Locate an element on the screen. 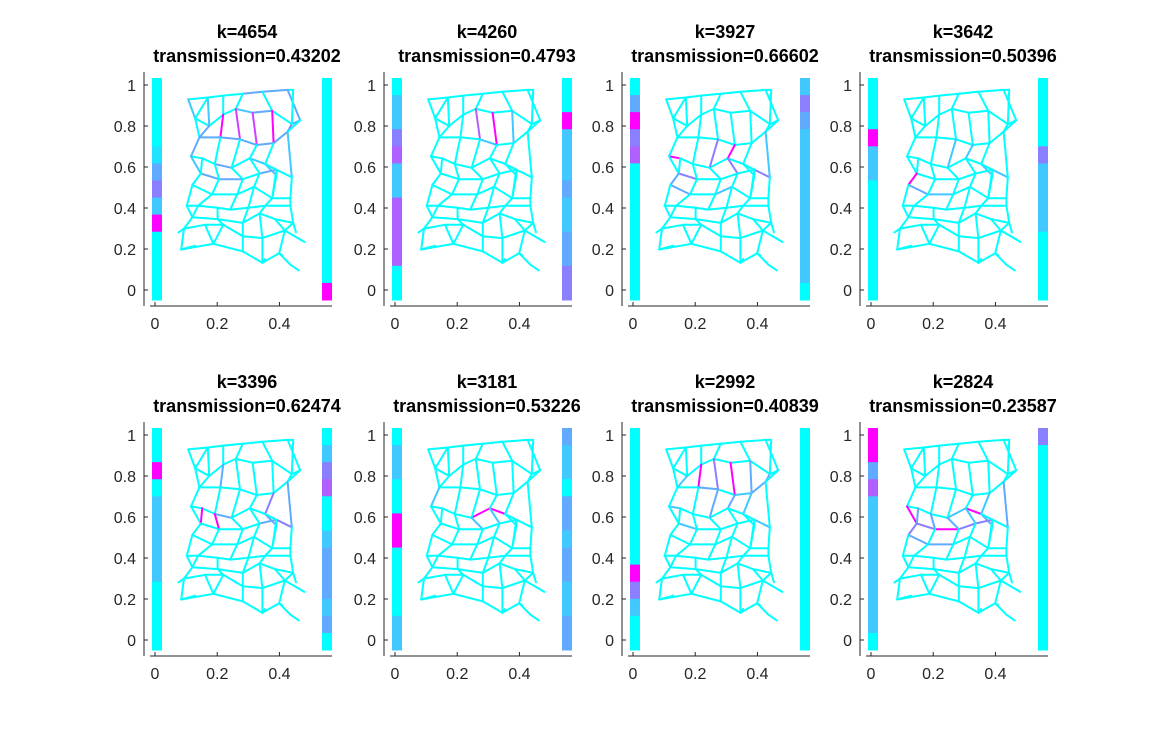 The width and height of the screenshot is (1159, 735). y-tick-label: 1 is located at coordinates (609, 86).